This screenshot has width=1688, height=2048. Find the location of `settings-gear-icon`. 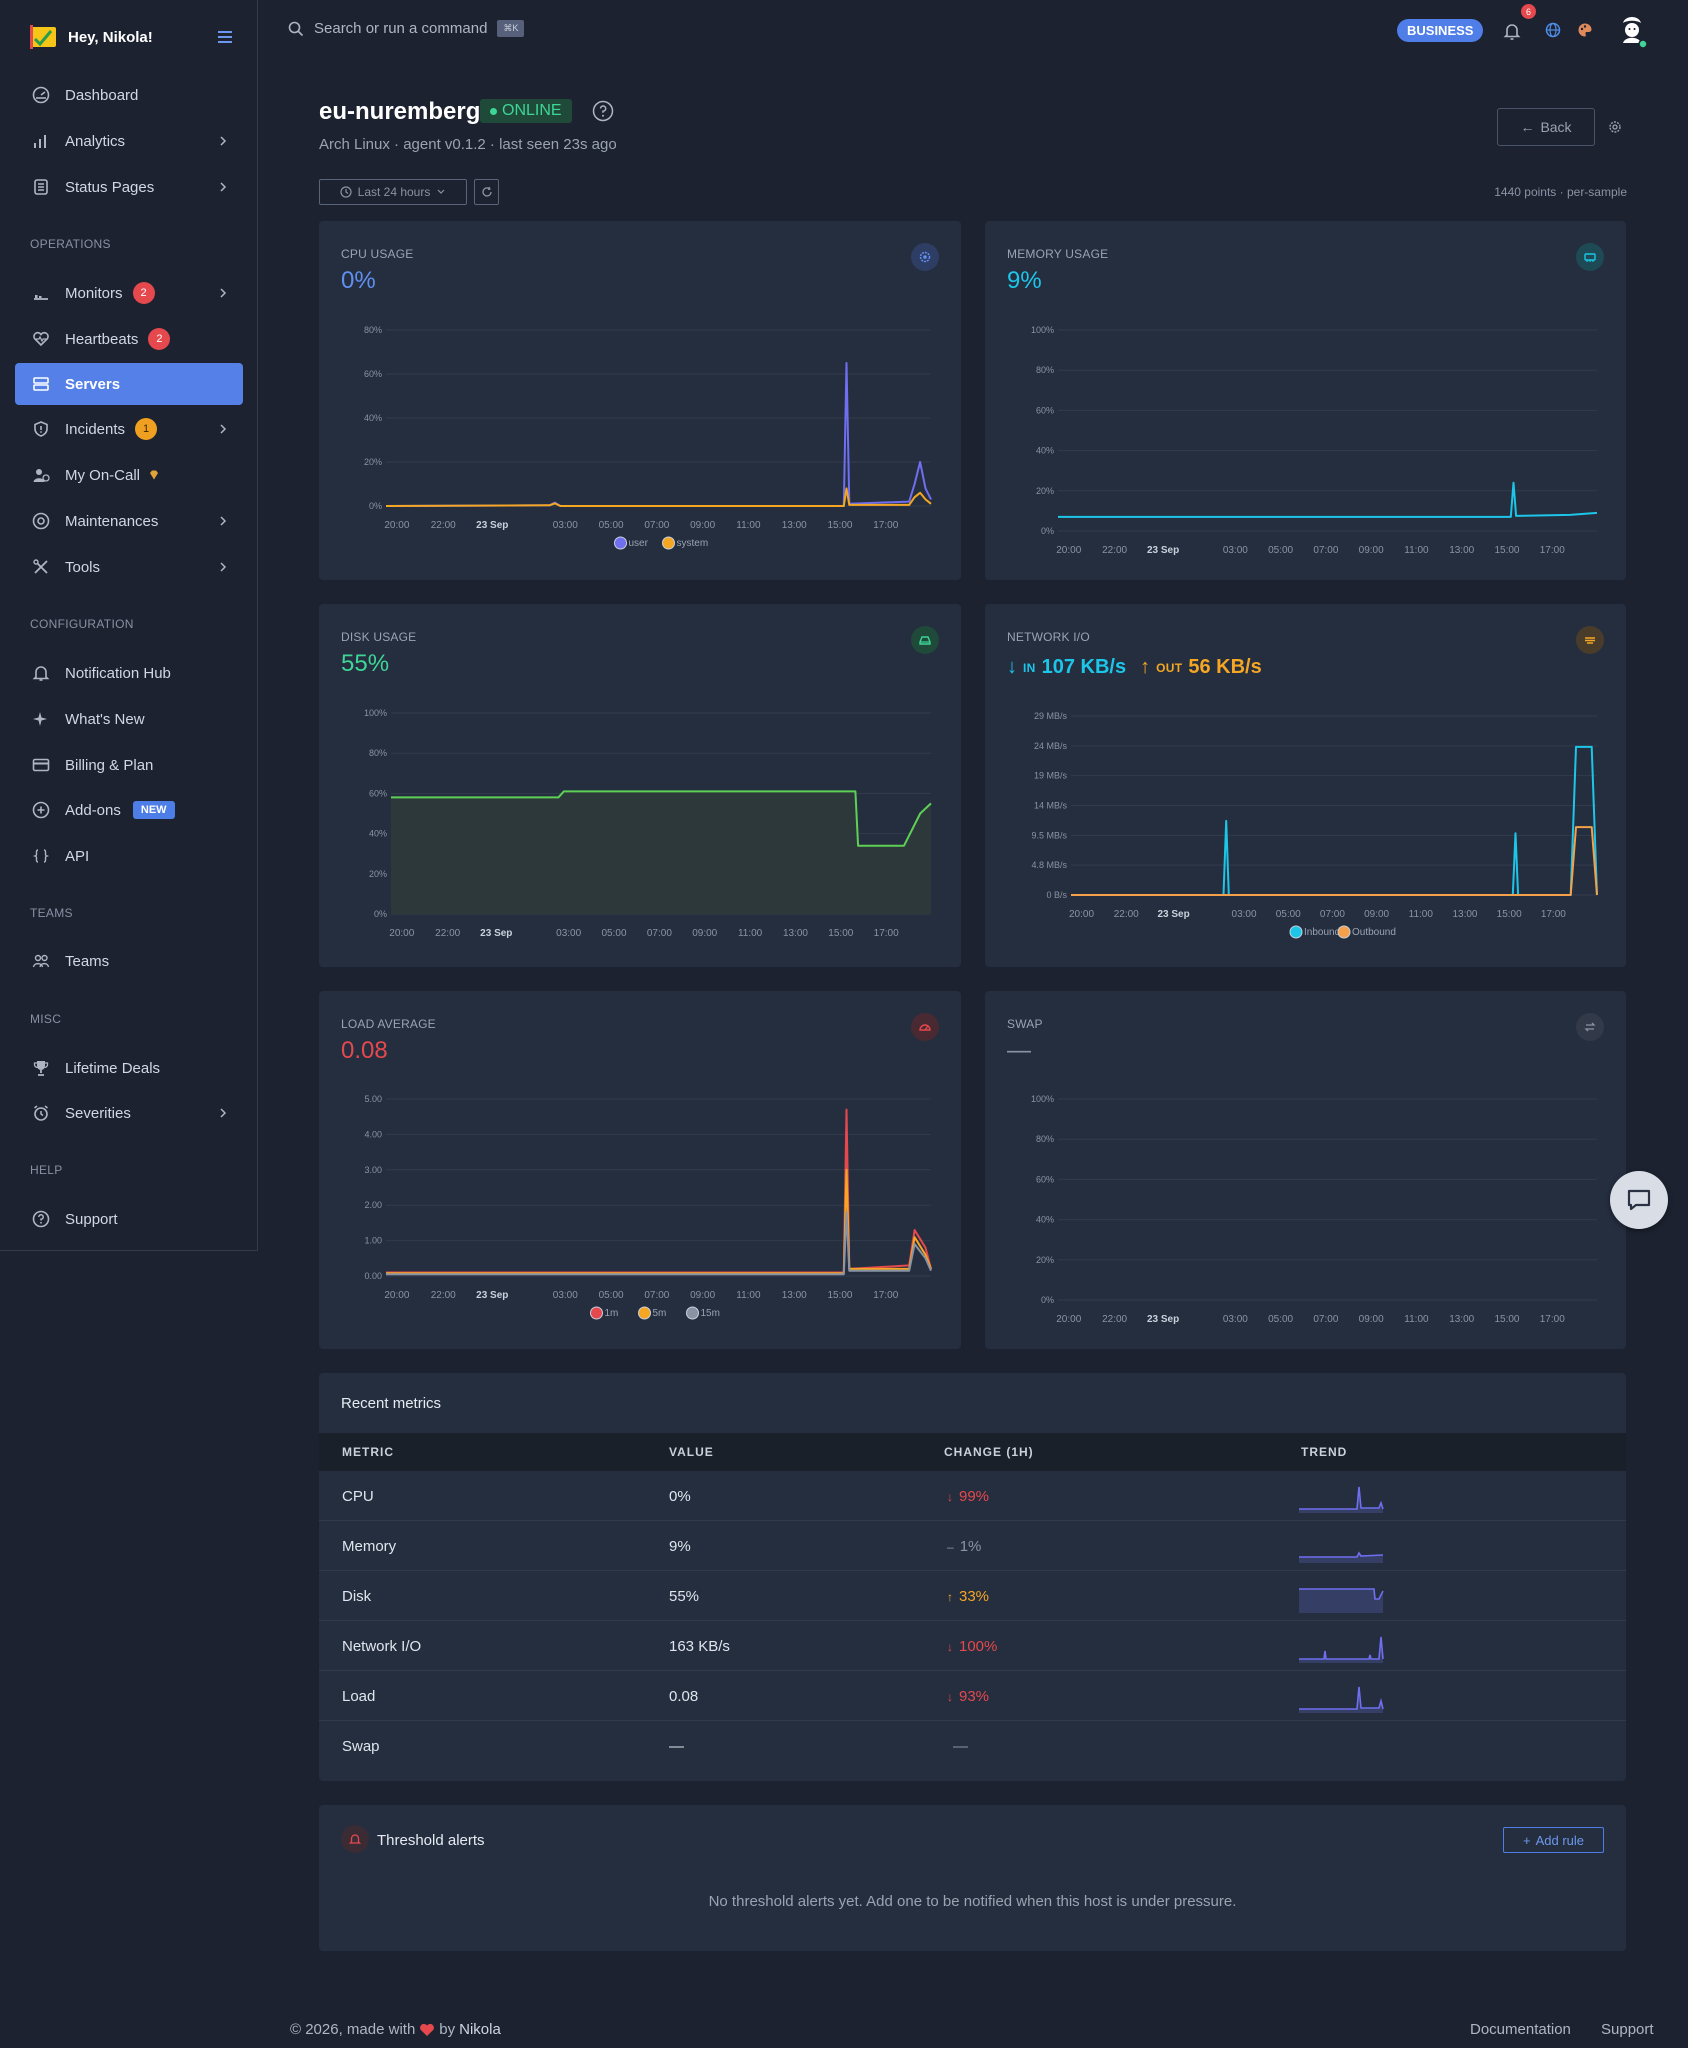

settings-gear-icon is located at coordinates (1615, 127).